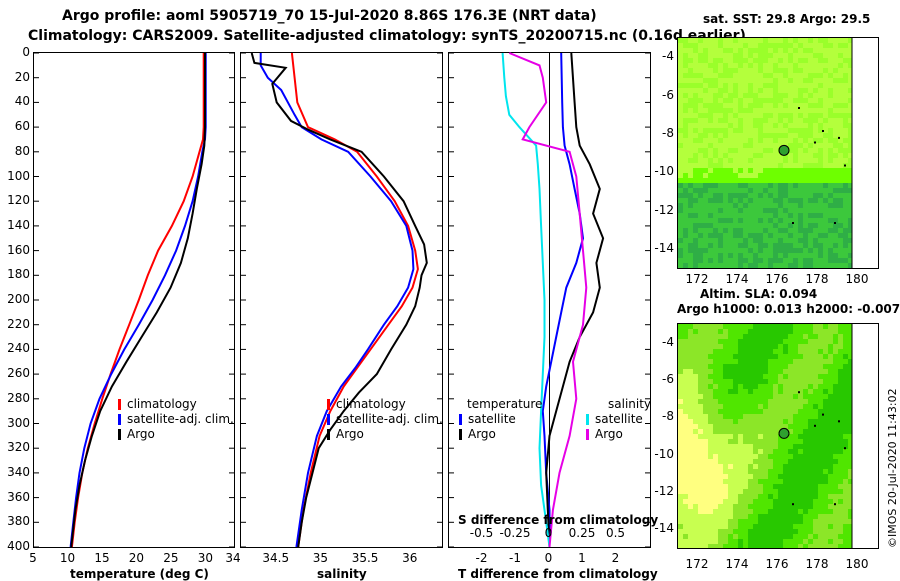 Image resolution: width=900 pixels, height=581 pixels. I want to click on x-tick-label: 0.25, so click(582, 533).